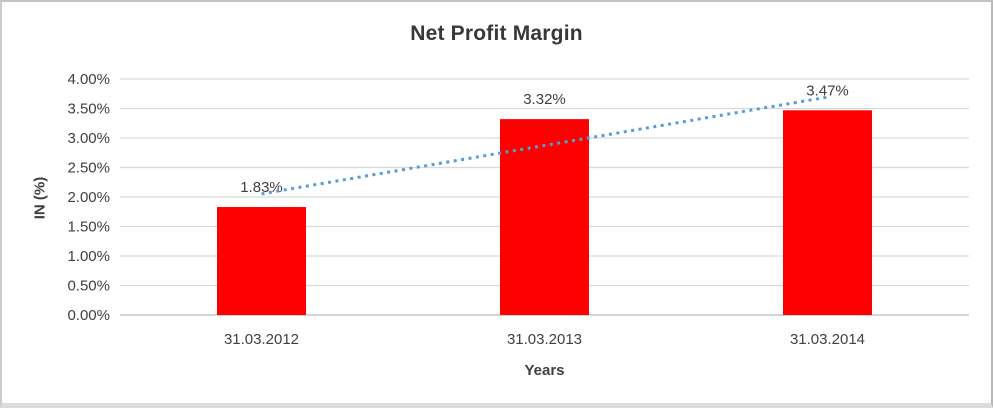 The image size is (993, 408). I want to click on chart-title: Net Profit Margin, so click(496, 33).